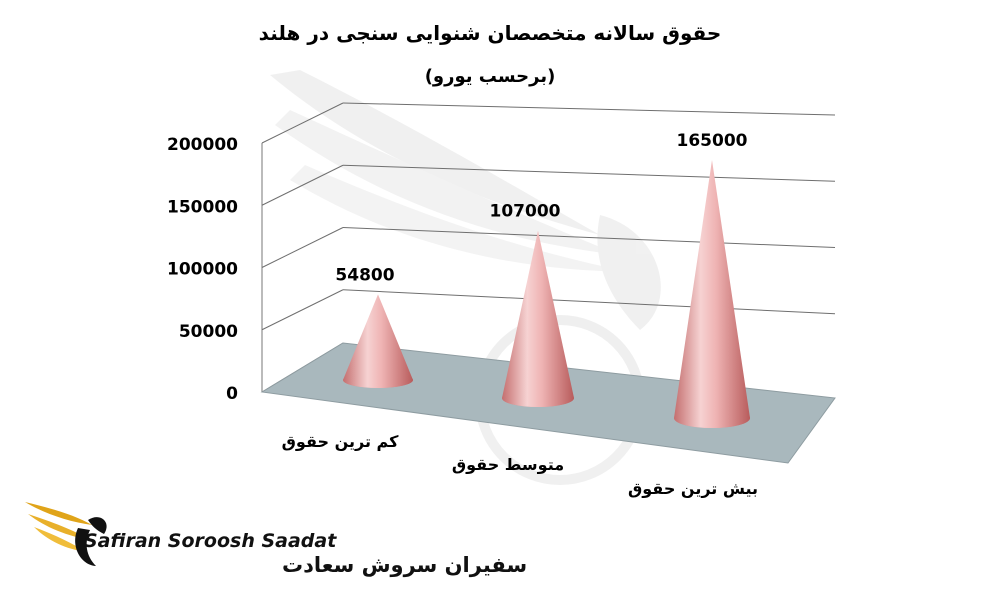  What do you see at coordinates (66, 534) in the screenshot?
I see `gold-wing-logo-icon` at bounding box center [66, 534].